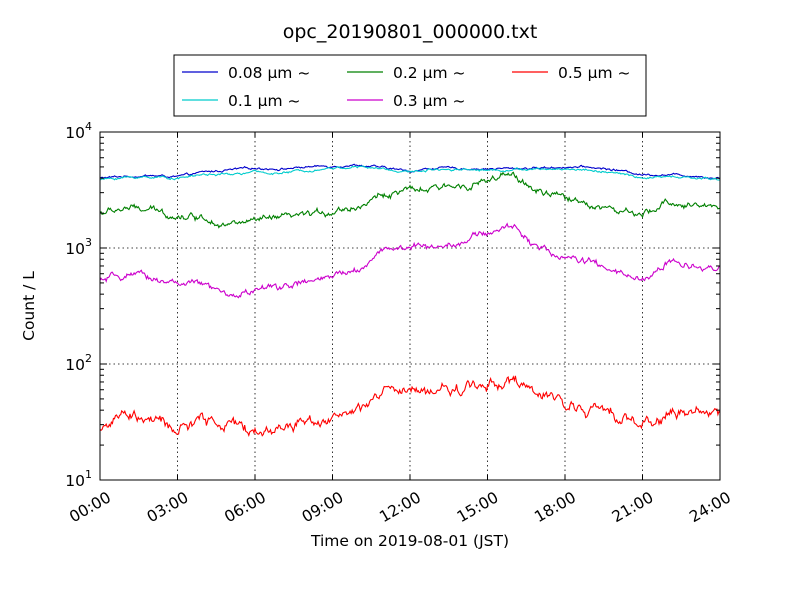 The image size is (800, 600). Describe the element at coordinates (710, 507) in the screenshot. I see `x-tick-label: 24:00` at that location.